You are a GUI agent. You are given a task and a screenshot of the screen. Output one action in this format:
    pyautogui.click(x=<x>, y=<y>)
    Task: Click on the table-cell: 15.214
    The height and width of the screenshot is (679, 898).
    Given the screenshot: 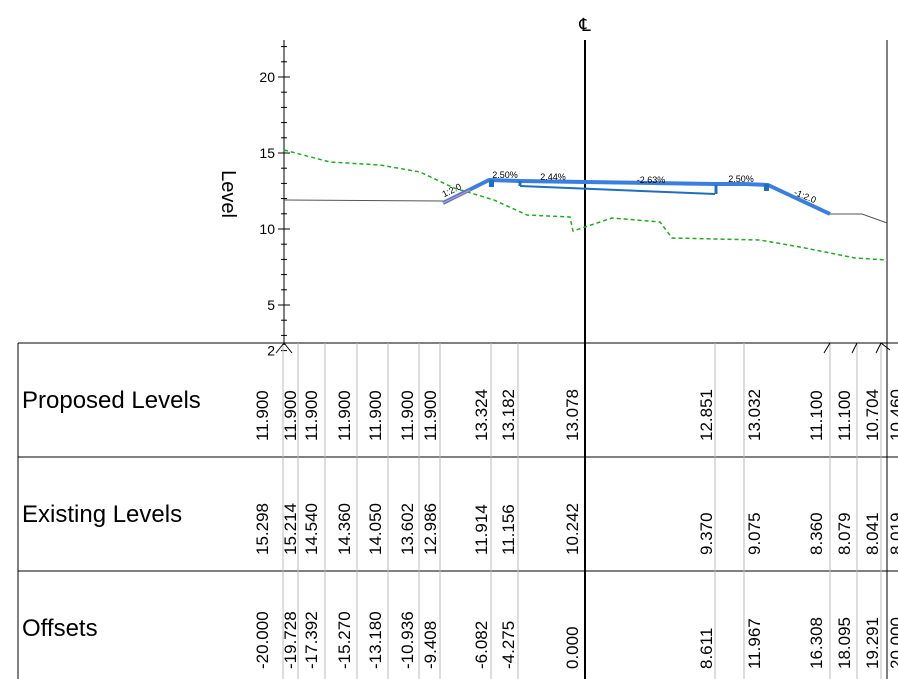 What is the action you would take?
    pyautogui.click(x=290, y=529)
    